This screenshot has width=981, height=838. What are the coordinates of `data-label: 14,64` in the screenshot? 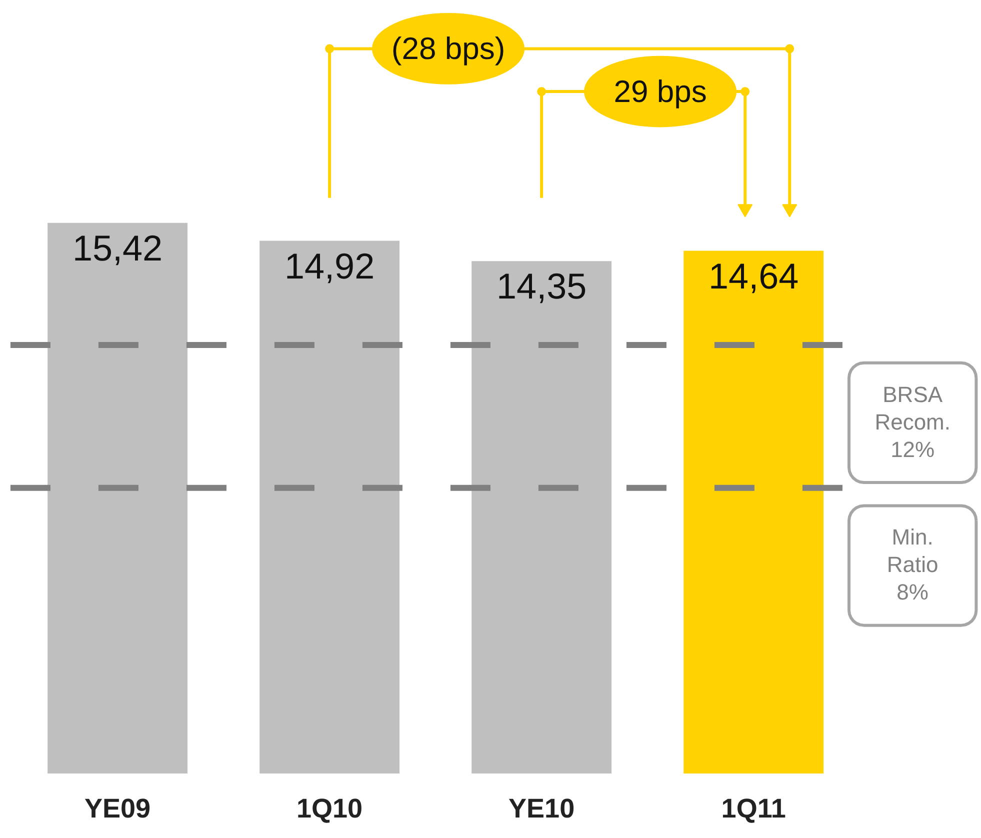 It's located at (753, 275).